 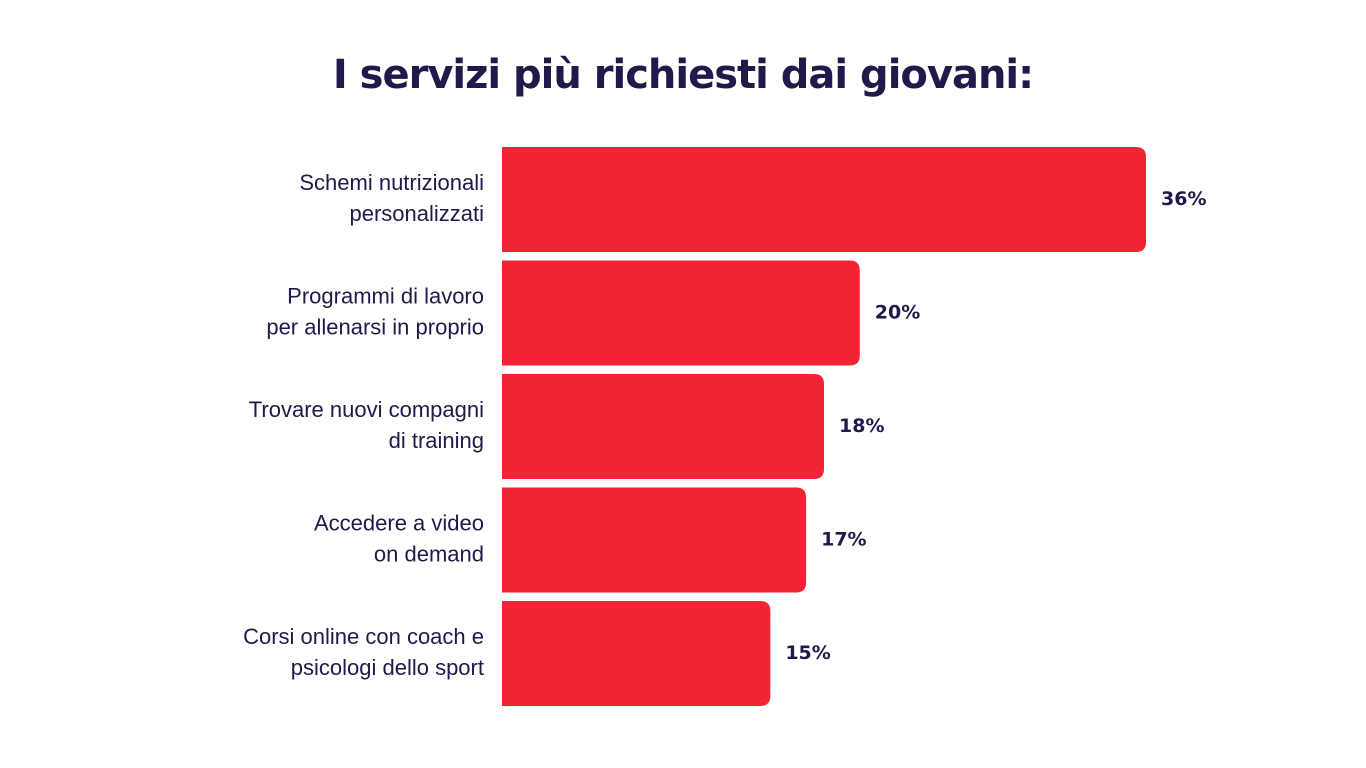 I want to click on value-label-2: 20%, so click(x=897, y=313).